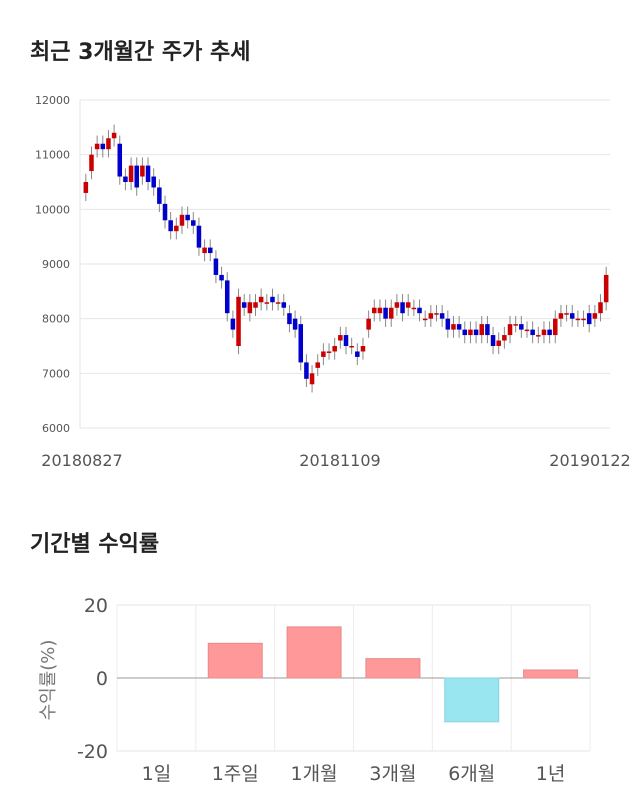 This screenshot has width=640, height=810. Describe the element at coordinates (102, 679) in the screenshot. I see `returns-y-tick: 0` at that location.